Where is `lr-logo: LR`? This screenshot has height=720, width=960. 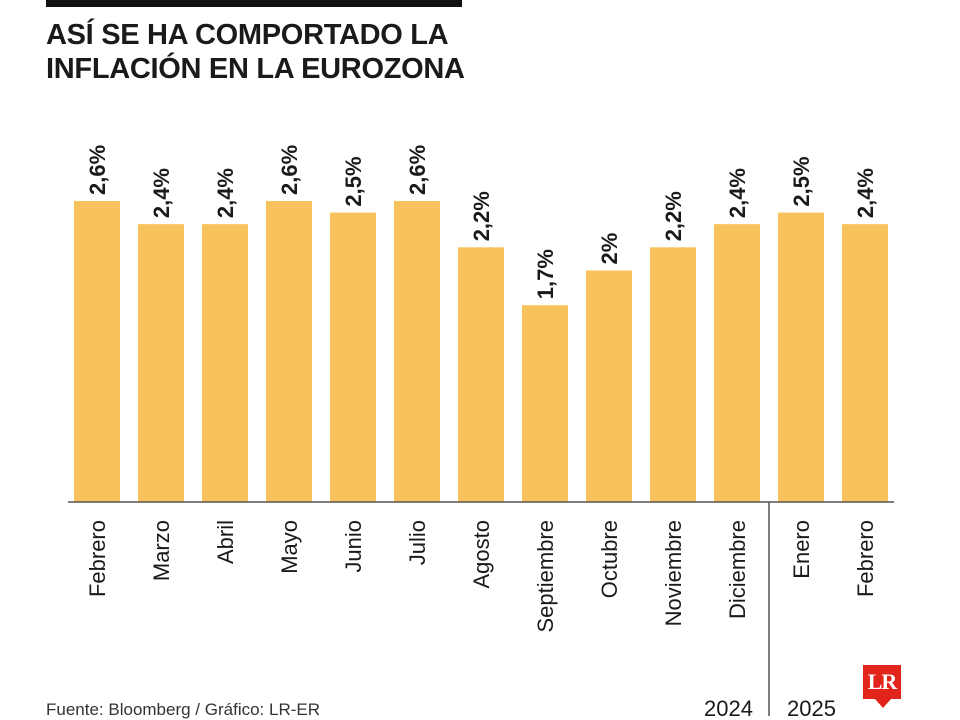 lr-logo: LR is located at coordinates (885, 687).